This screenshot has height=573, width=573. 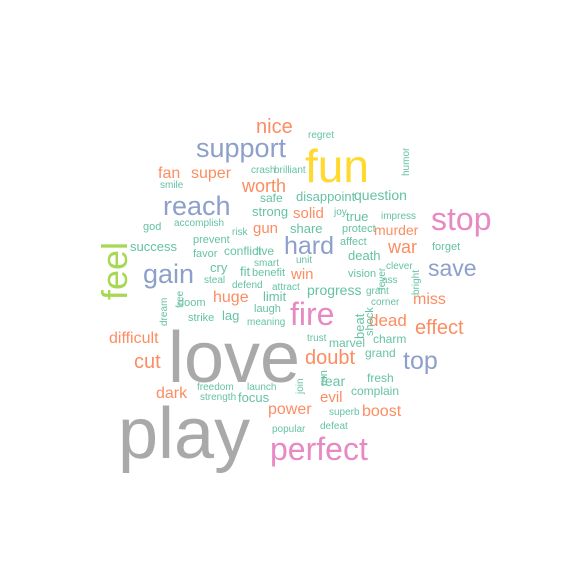 What do you see at coordinates (266, 322) in the screenshot?
I see `word-meaning: meaning` at bounding box center [266, 322].